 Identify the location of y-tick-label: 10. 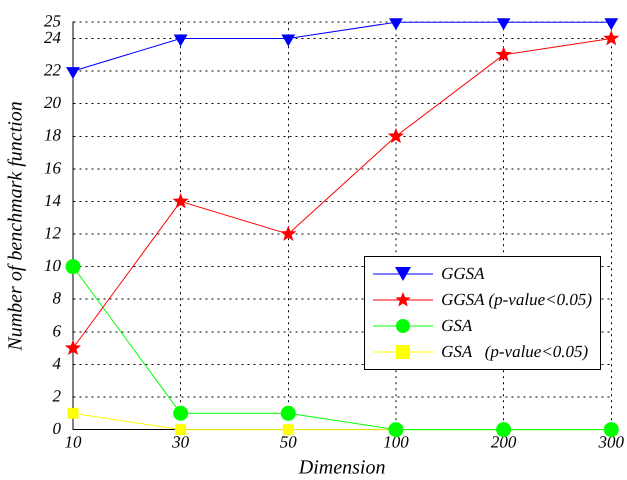
(53, 266).